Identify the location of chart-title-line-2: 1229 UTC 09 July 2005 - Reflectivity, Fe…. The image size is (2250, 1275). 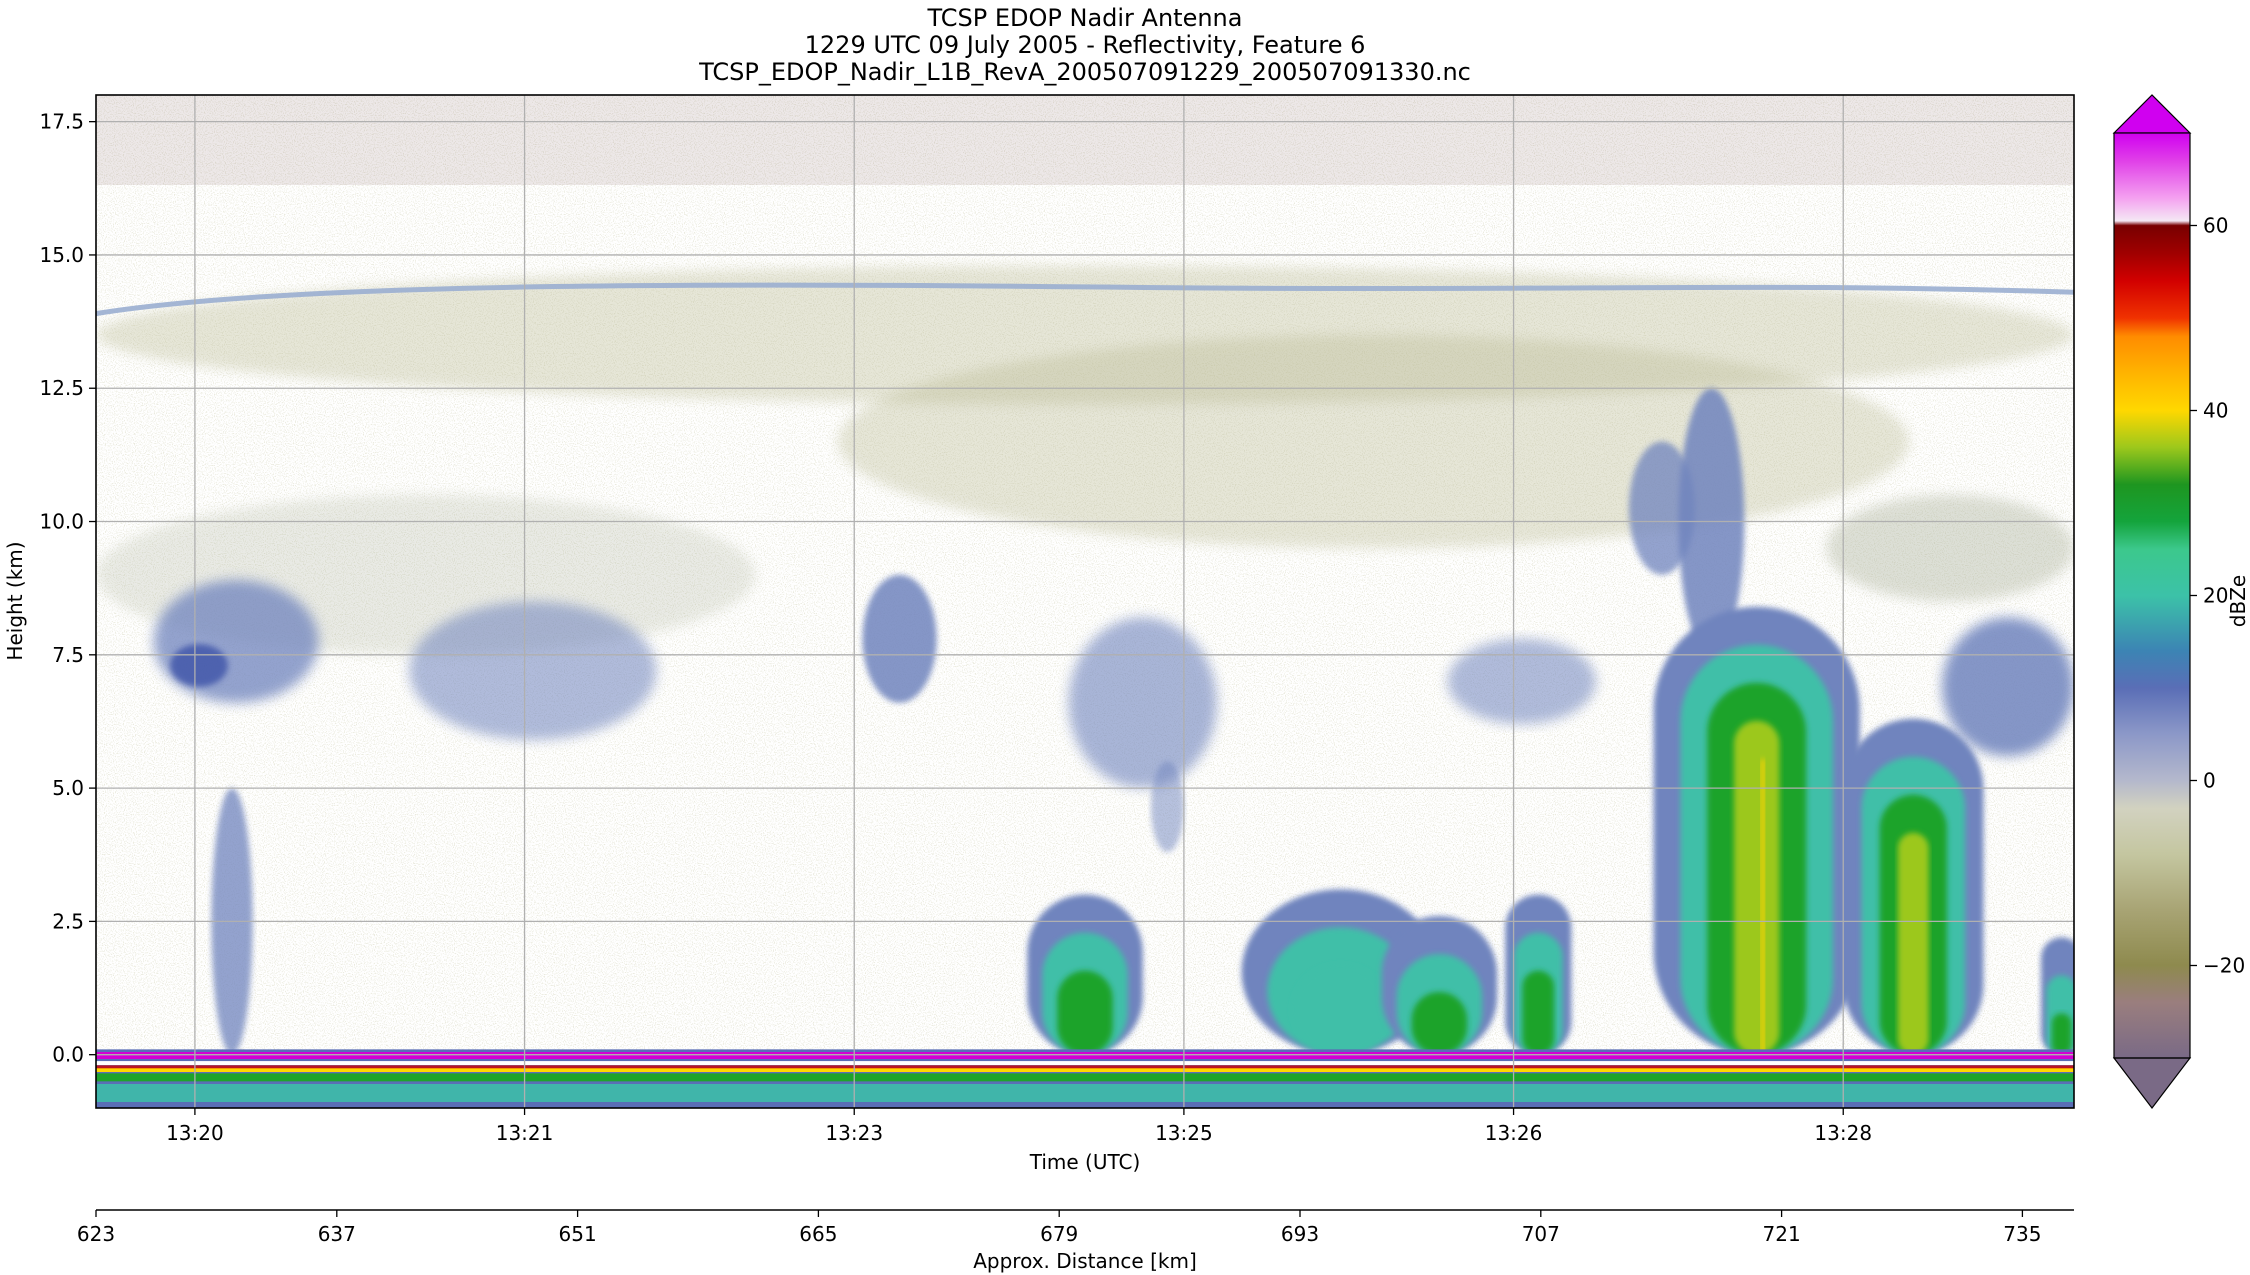
(1085, 45).